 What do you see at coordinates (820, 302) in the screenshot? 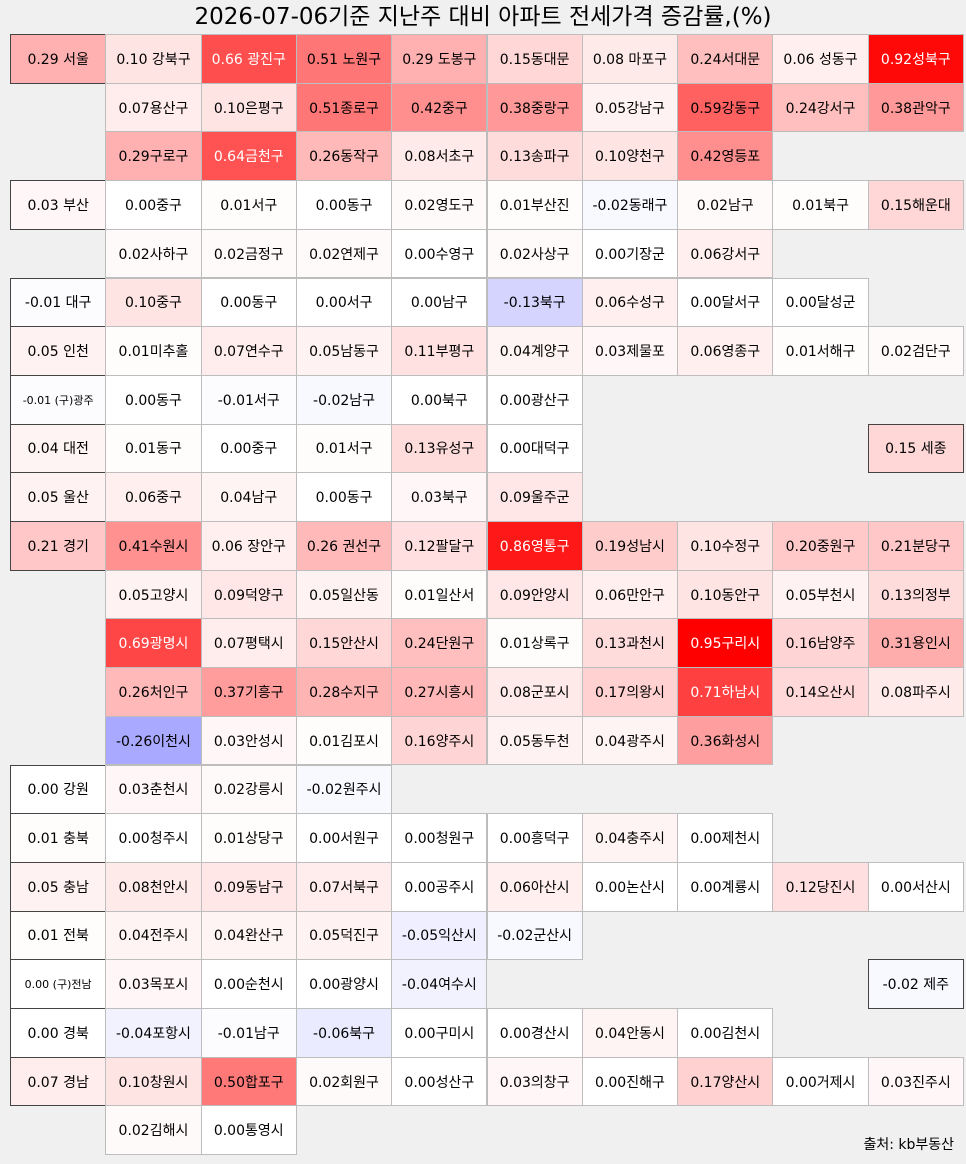
I see `district-cell: 0.00달성군` at bounding box center [820, 302].